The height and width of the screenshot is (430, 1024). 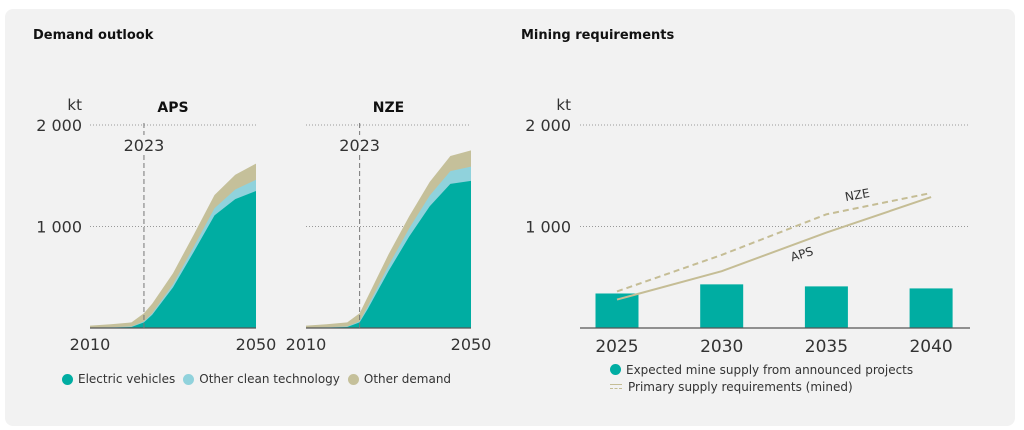 I want to click on panel-title-nze: NZE, so click(x=388, y=108).